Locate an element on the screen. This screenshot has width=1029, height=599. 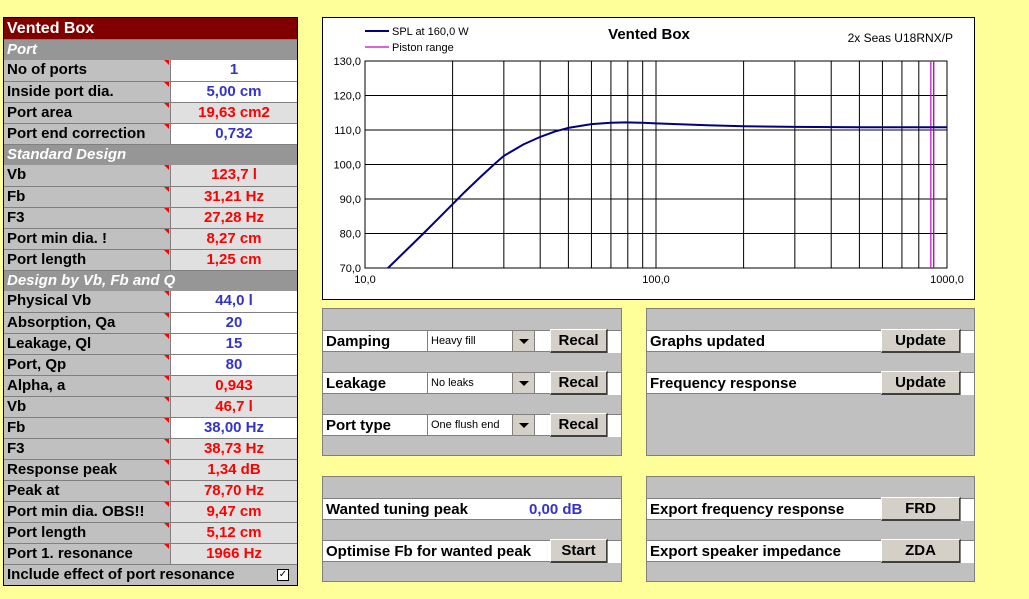
parameter-row: Peak at 78,70 Hz is located at coordinates (150, 490).